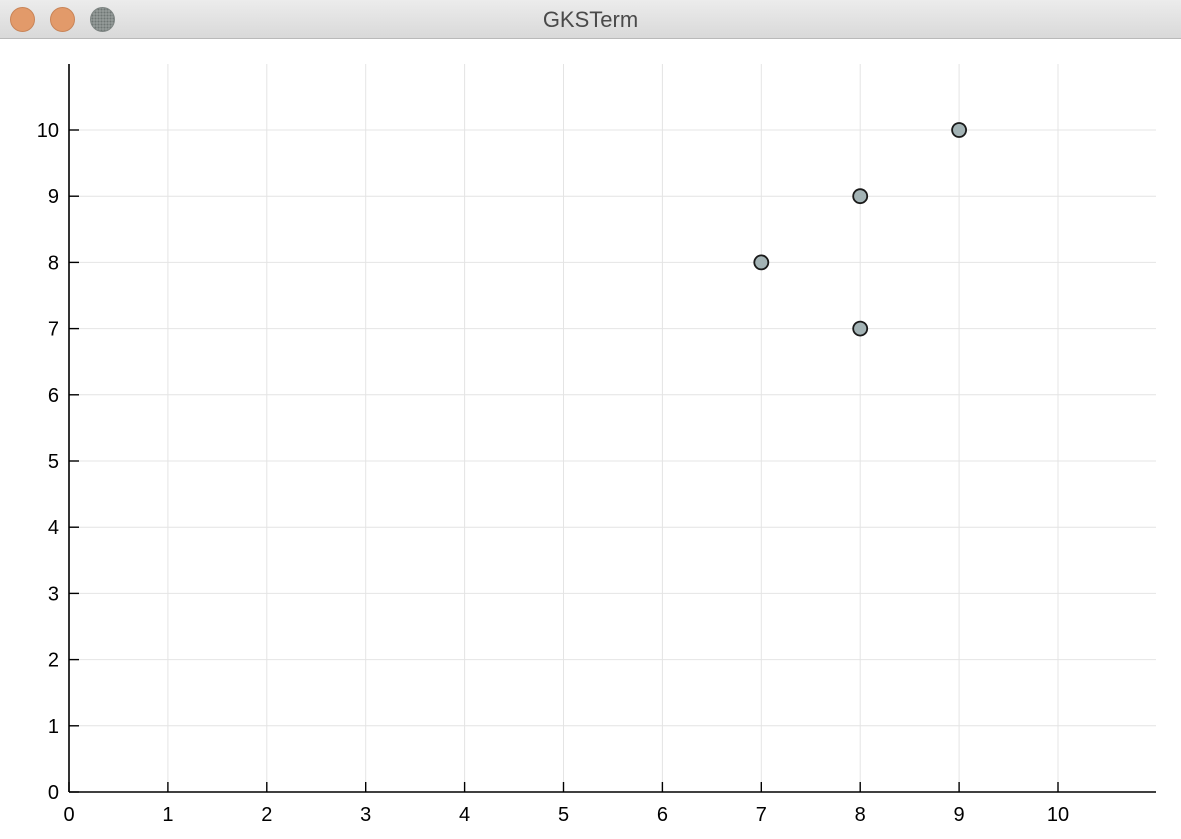 Image resolution: width=1181 pixels, height=839 pixels. What do you see at coordinates (761, 815) in the screenshot?
I see `x-tick-label: 7` at bounding box center [761, 815].